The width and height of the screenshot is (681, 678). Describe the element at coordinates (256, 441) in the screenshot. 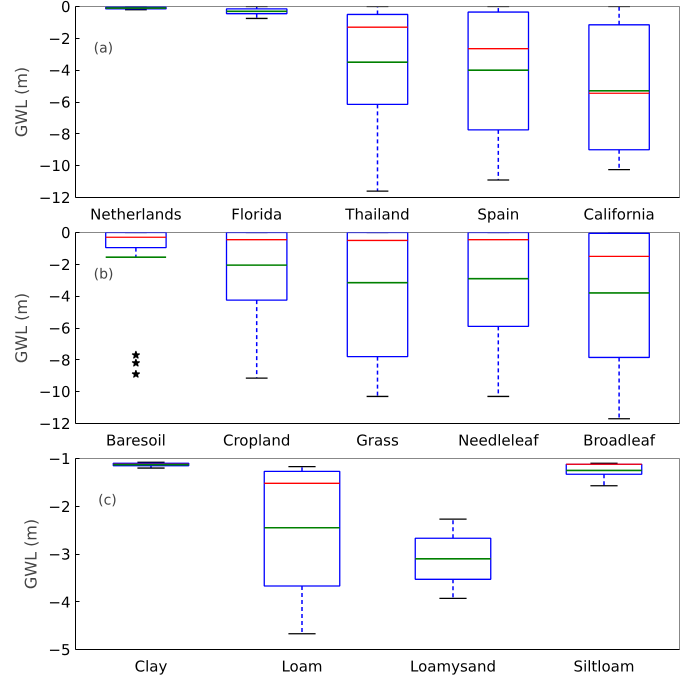

I see `x-tick-label: Cropland` at that location.